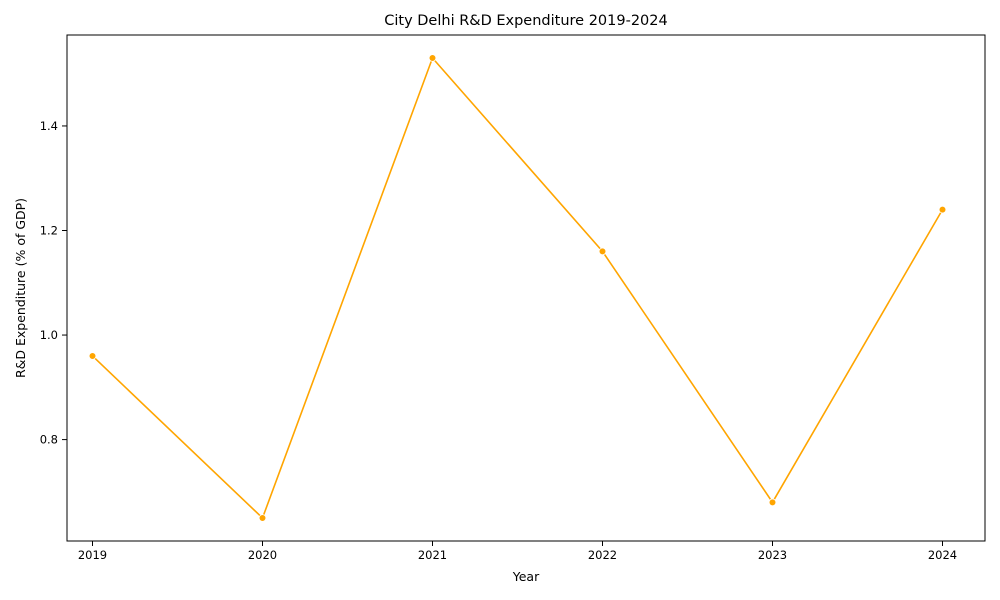 Image resolution: width=1000 pixels, height=600 pixels. I want to click on y-axis-label: R&D Expenditure (% of GDP), so click(20, 288).